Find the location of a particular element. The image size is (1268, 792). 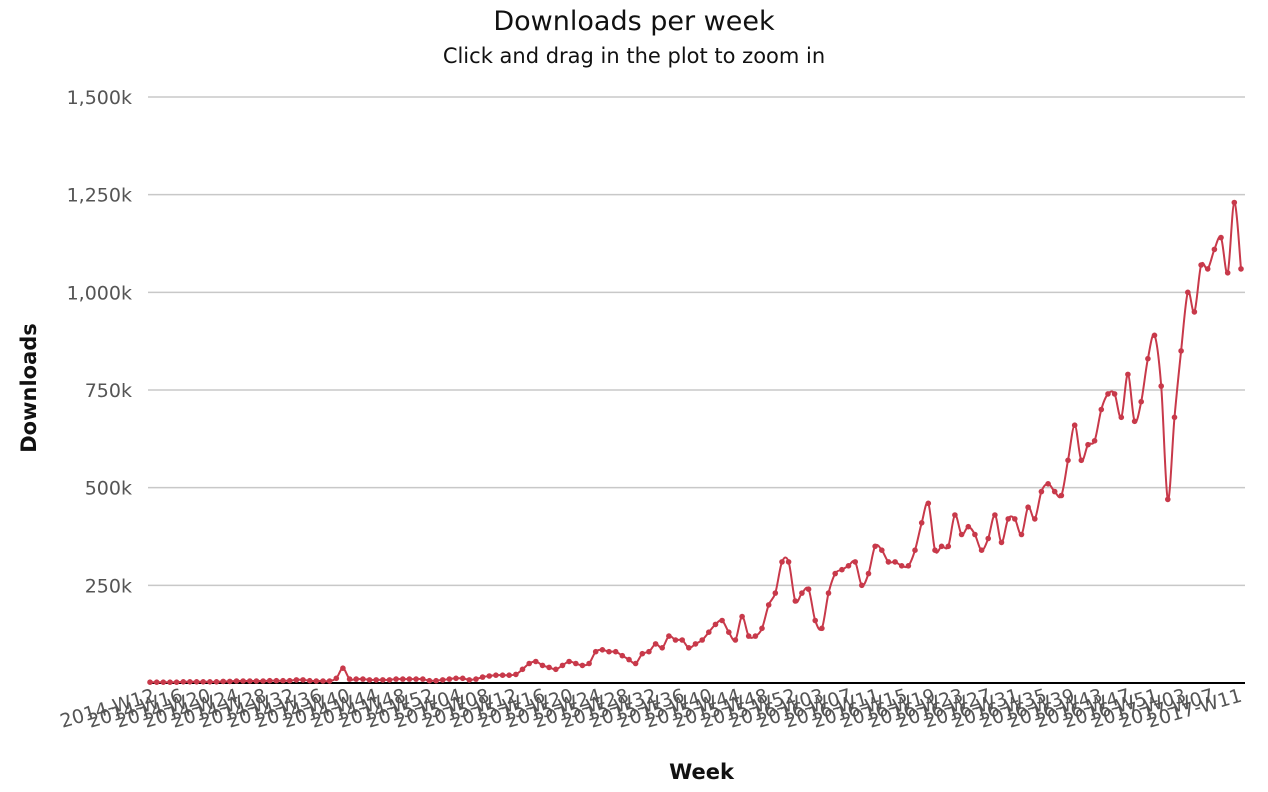

chart-title: Downloads per week is located at coordinates (634, 21).